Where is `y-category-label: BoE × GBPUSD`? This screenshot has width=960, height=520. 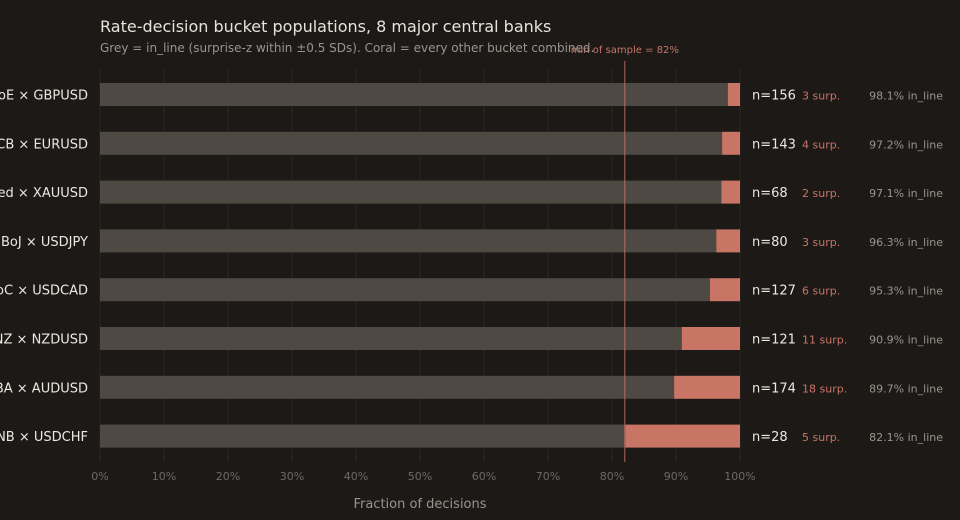
y-category-label: BoE × GBPUSD is located at coordinates (44, 96).